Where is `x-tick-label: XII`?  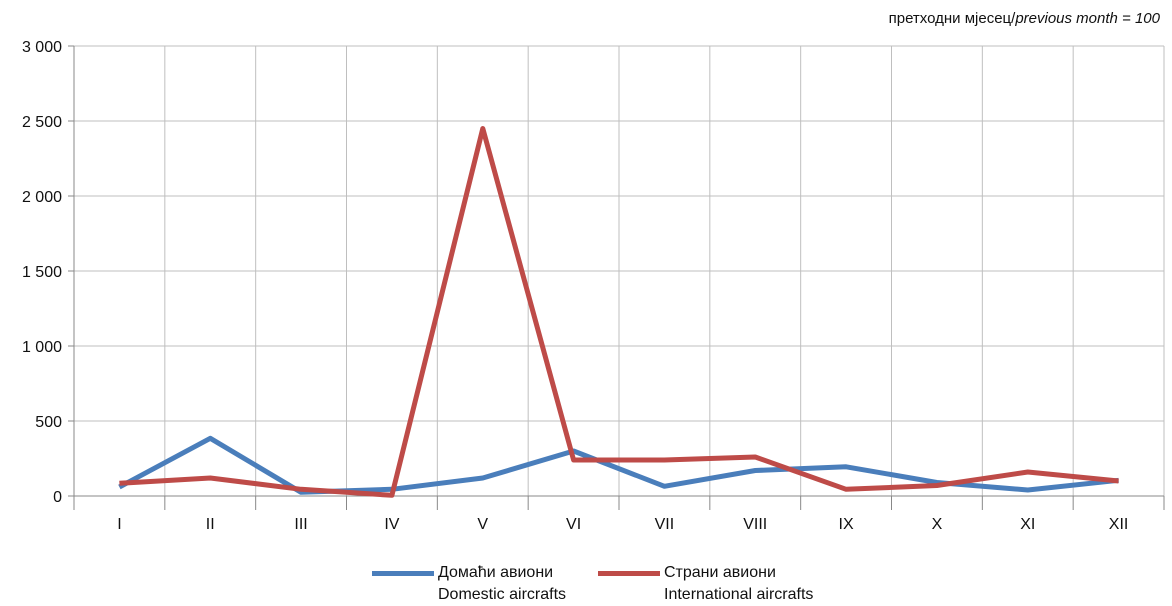 x-tick-label: XII is located at coordinates (1119, 524).